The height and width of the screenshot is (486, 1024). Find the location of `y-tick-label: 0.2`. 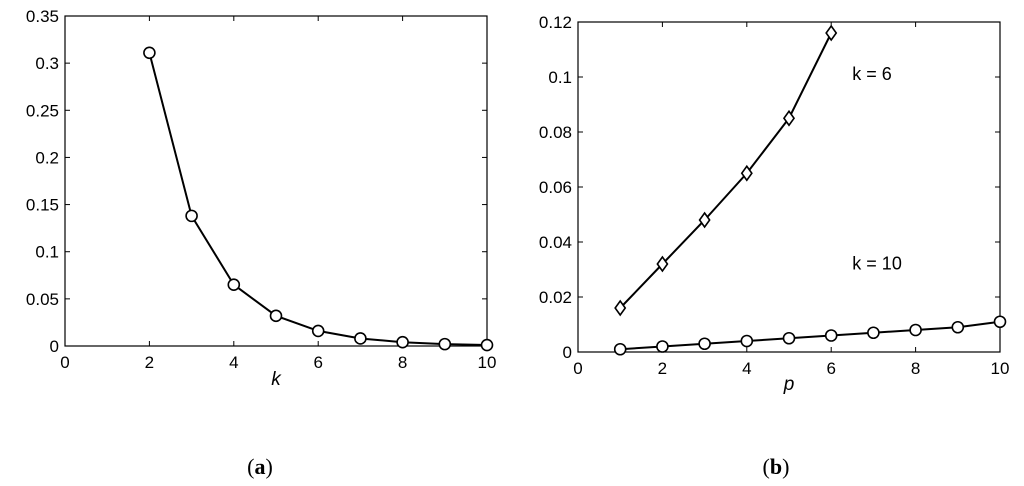

y-tick-label: 0.2 is located at coordinates (47, 157).